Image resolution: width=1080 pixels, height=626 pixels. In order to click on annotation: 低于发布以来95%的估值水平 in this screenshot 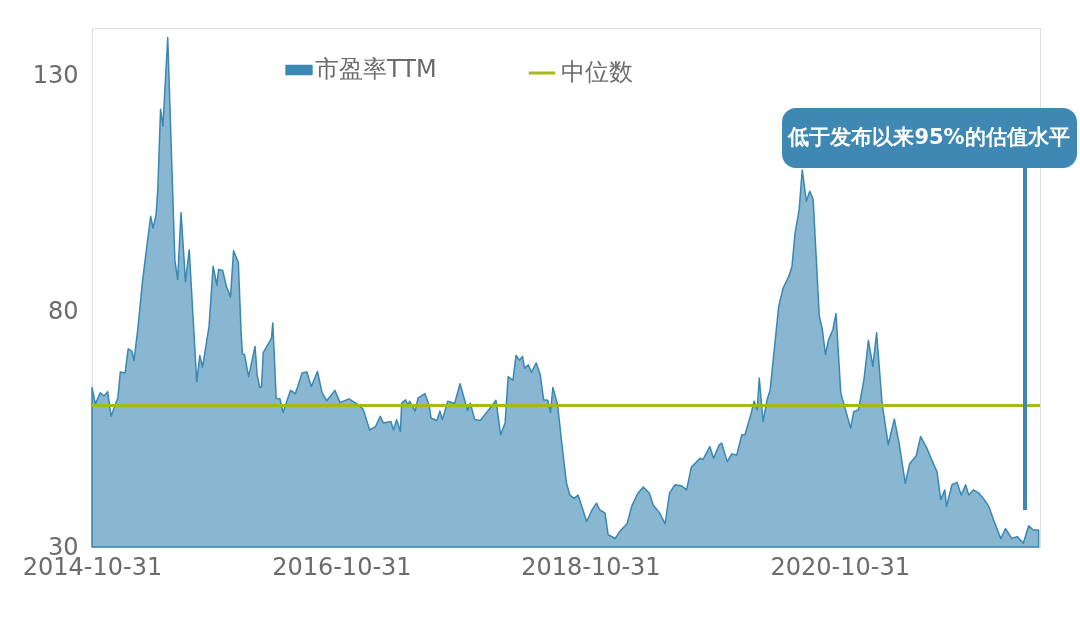, I will do `click(928, 137)`.